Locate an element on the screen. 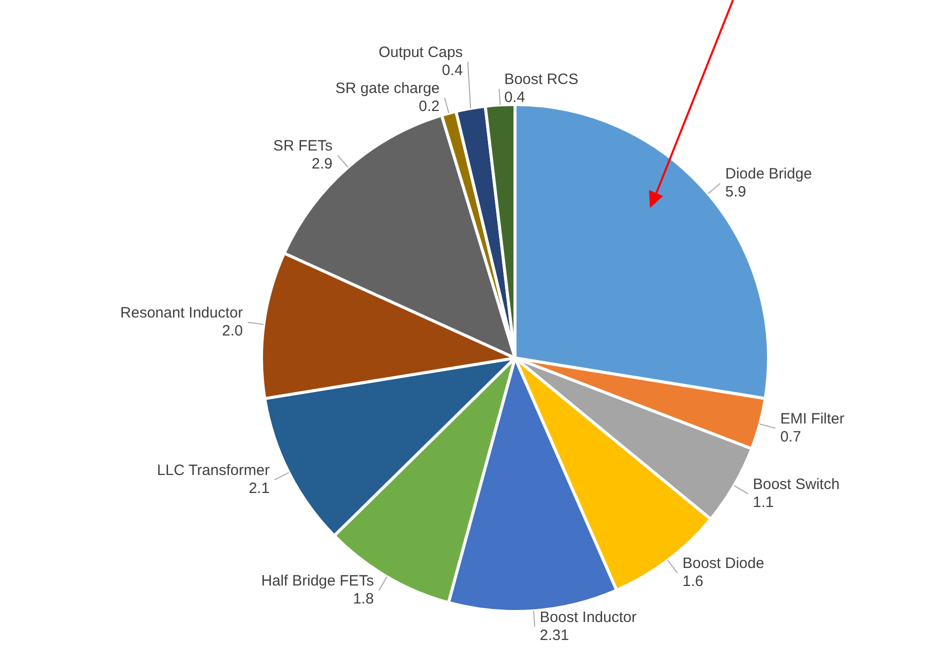 This screenshot has height=659, width=933. slice-label: Boost Switch is located at coordinates (796, 484).